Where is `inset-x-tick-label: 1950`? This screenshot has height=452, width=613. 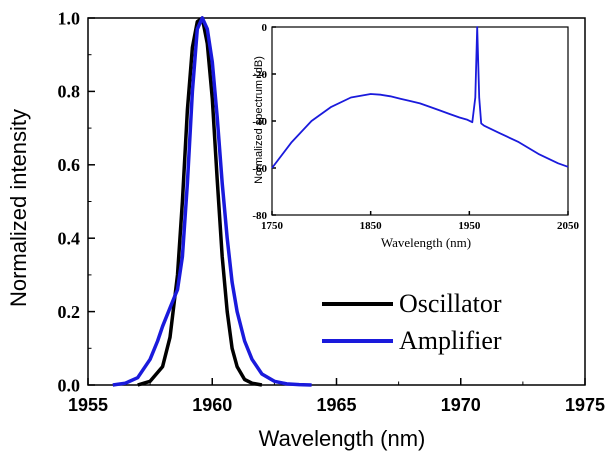
inset-x-tick-label: 1950 is located at coordinates (469, 226).